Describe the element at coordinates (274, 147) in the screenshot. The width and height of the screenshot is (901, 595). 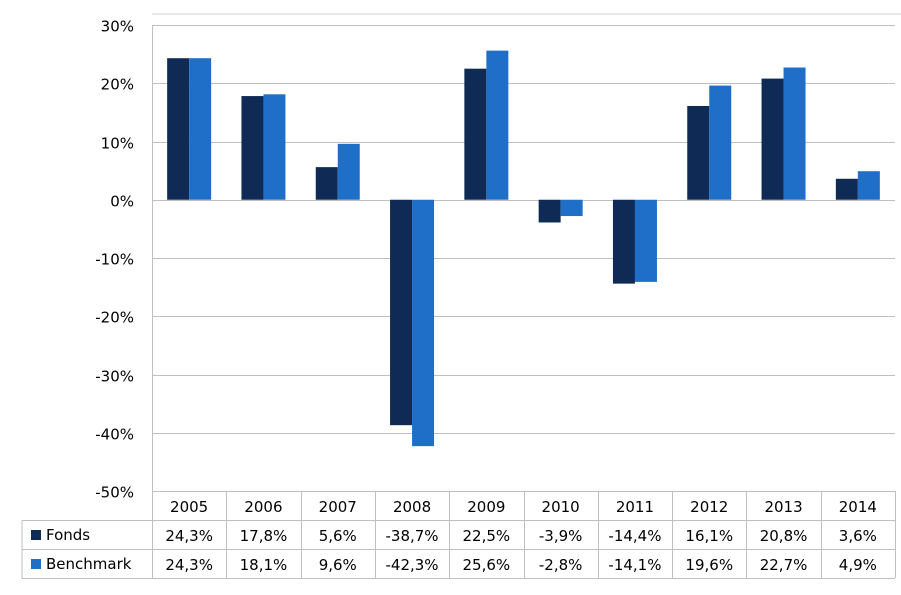
I see `bar-benchmark-2006` at that location.